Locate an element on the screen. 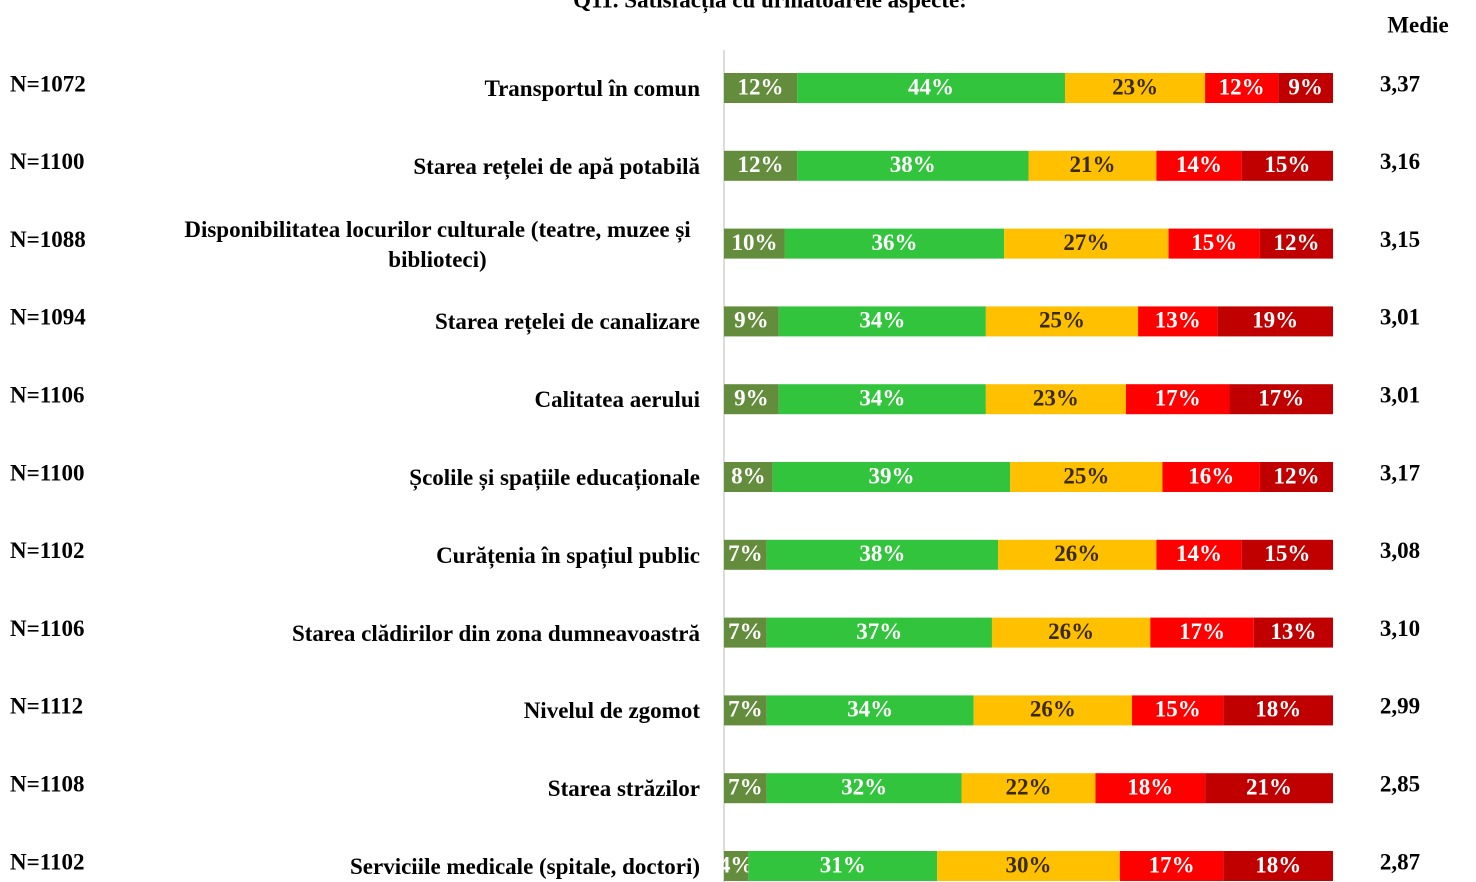  category-text: Starea rețelei de canalizare is located at coordinates (567, 322).